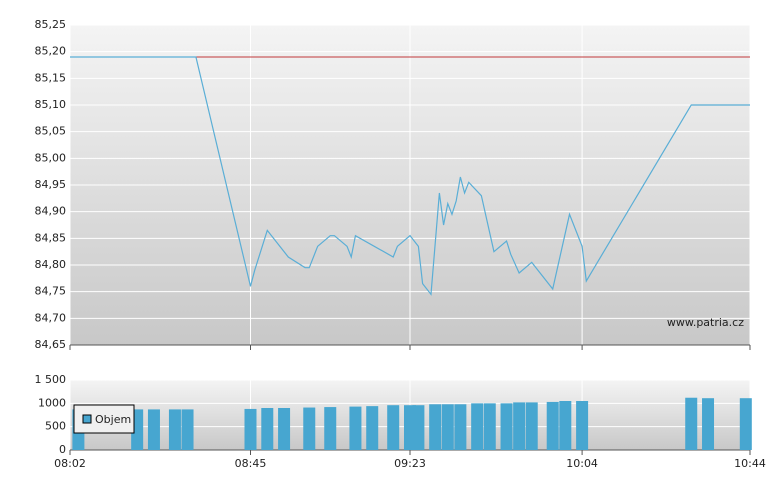 This screenshot has height=490, width=780. Describe the element at coordinates (51, 264) in the screenshot. I see `y-tick-label: 84,80` at that location.